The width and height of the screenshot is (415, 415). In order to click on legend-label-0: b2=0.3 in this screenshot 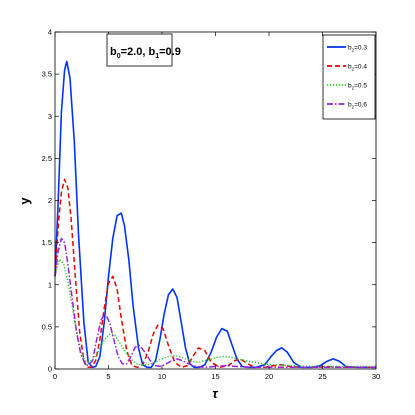, I will do `click(357, 49)`.